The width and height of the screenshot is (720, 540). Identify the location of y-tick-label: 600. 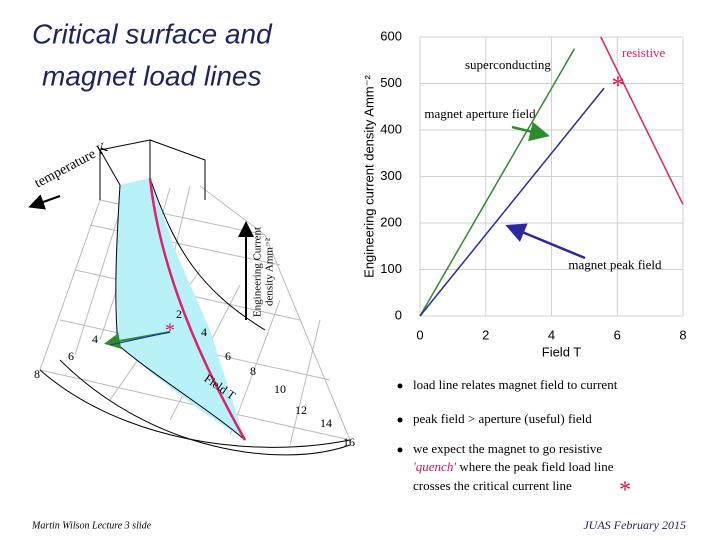
(391, 35).